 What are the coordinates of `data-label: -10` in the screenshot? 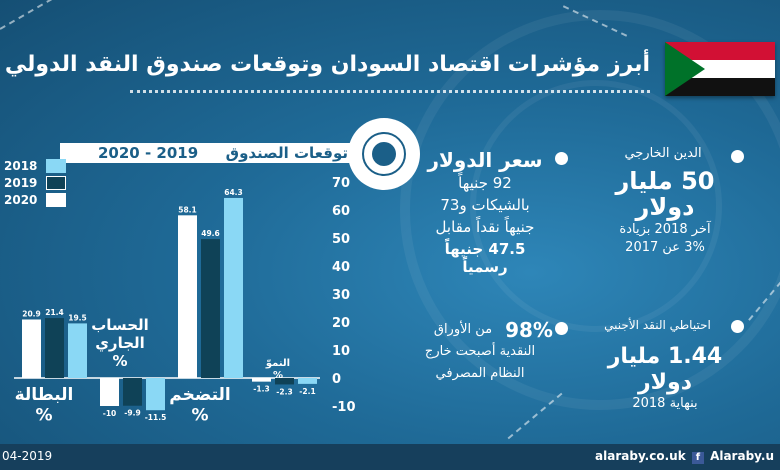 It's located at (110, 413).